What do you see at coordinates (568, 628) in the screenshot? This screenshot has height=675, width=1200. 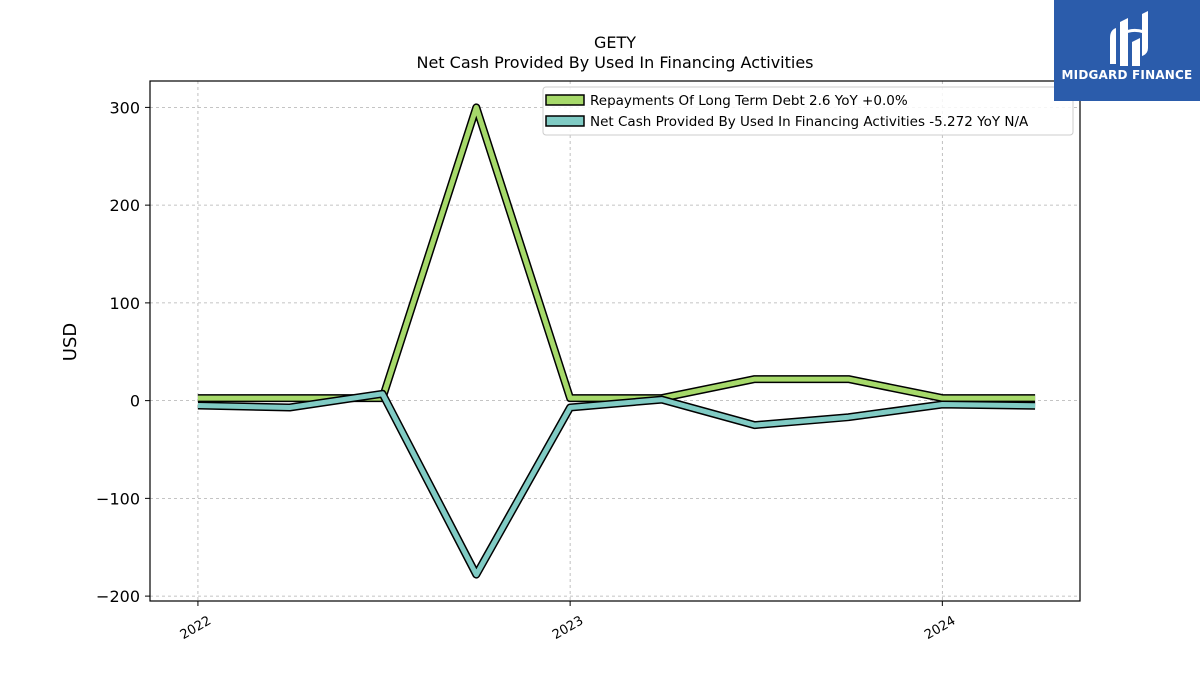 I see `x-tick-label: 2023` at bounding box center [568, 628].